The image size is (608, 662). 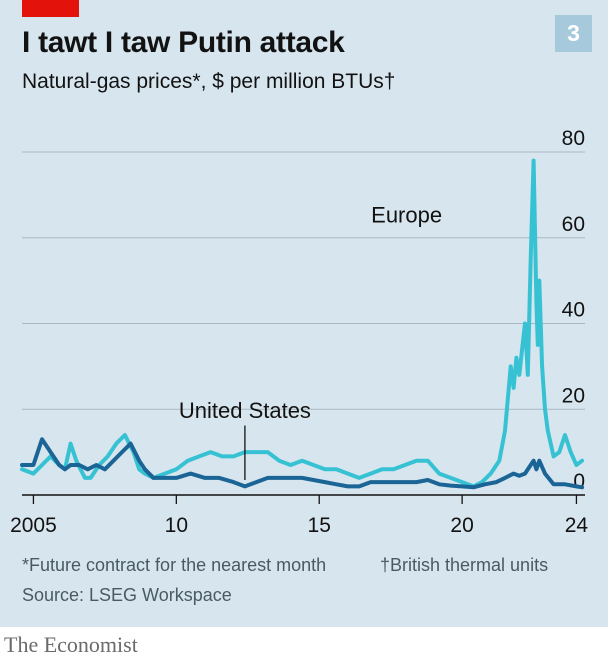 I want to click on x-tick-label-2010: 10, so click(x=176, y=525).